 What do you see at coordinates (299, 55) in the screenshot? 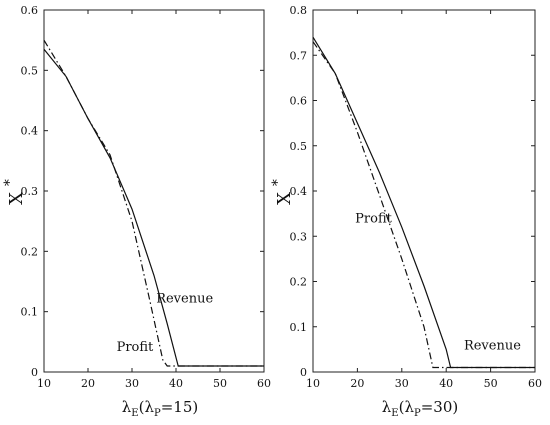
I see `y-tick-label: 0.7` at bounding box center [299, 55].